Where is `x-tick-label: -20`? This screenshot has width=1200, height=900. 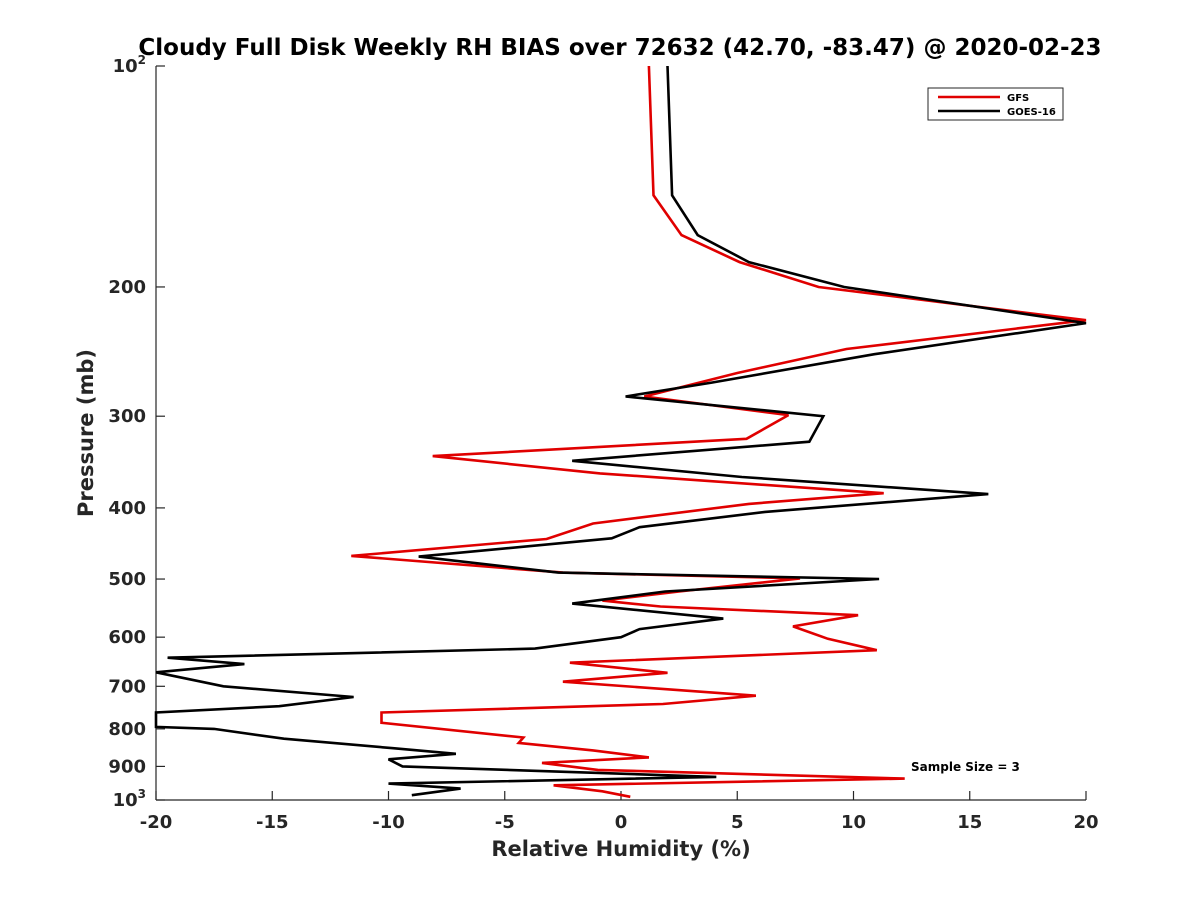
x-tick-label: -20 is located at coordinates (156, 822).